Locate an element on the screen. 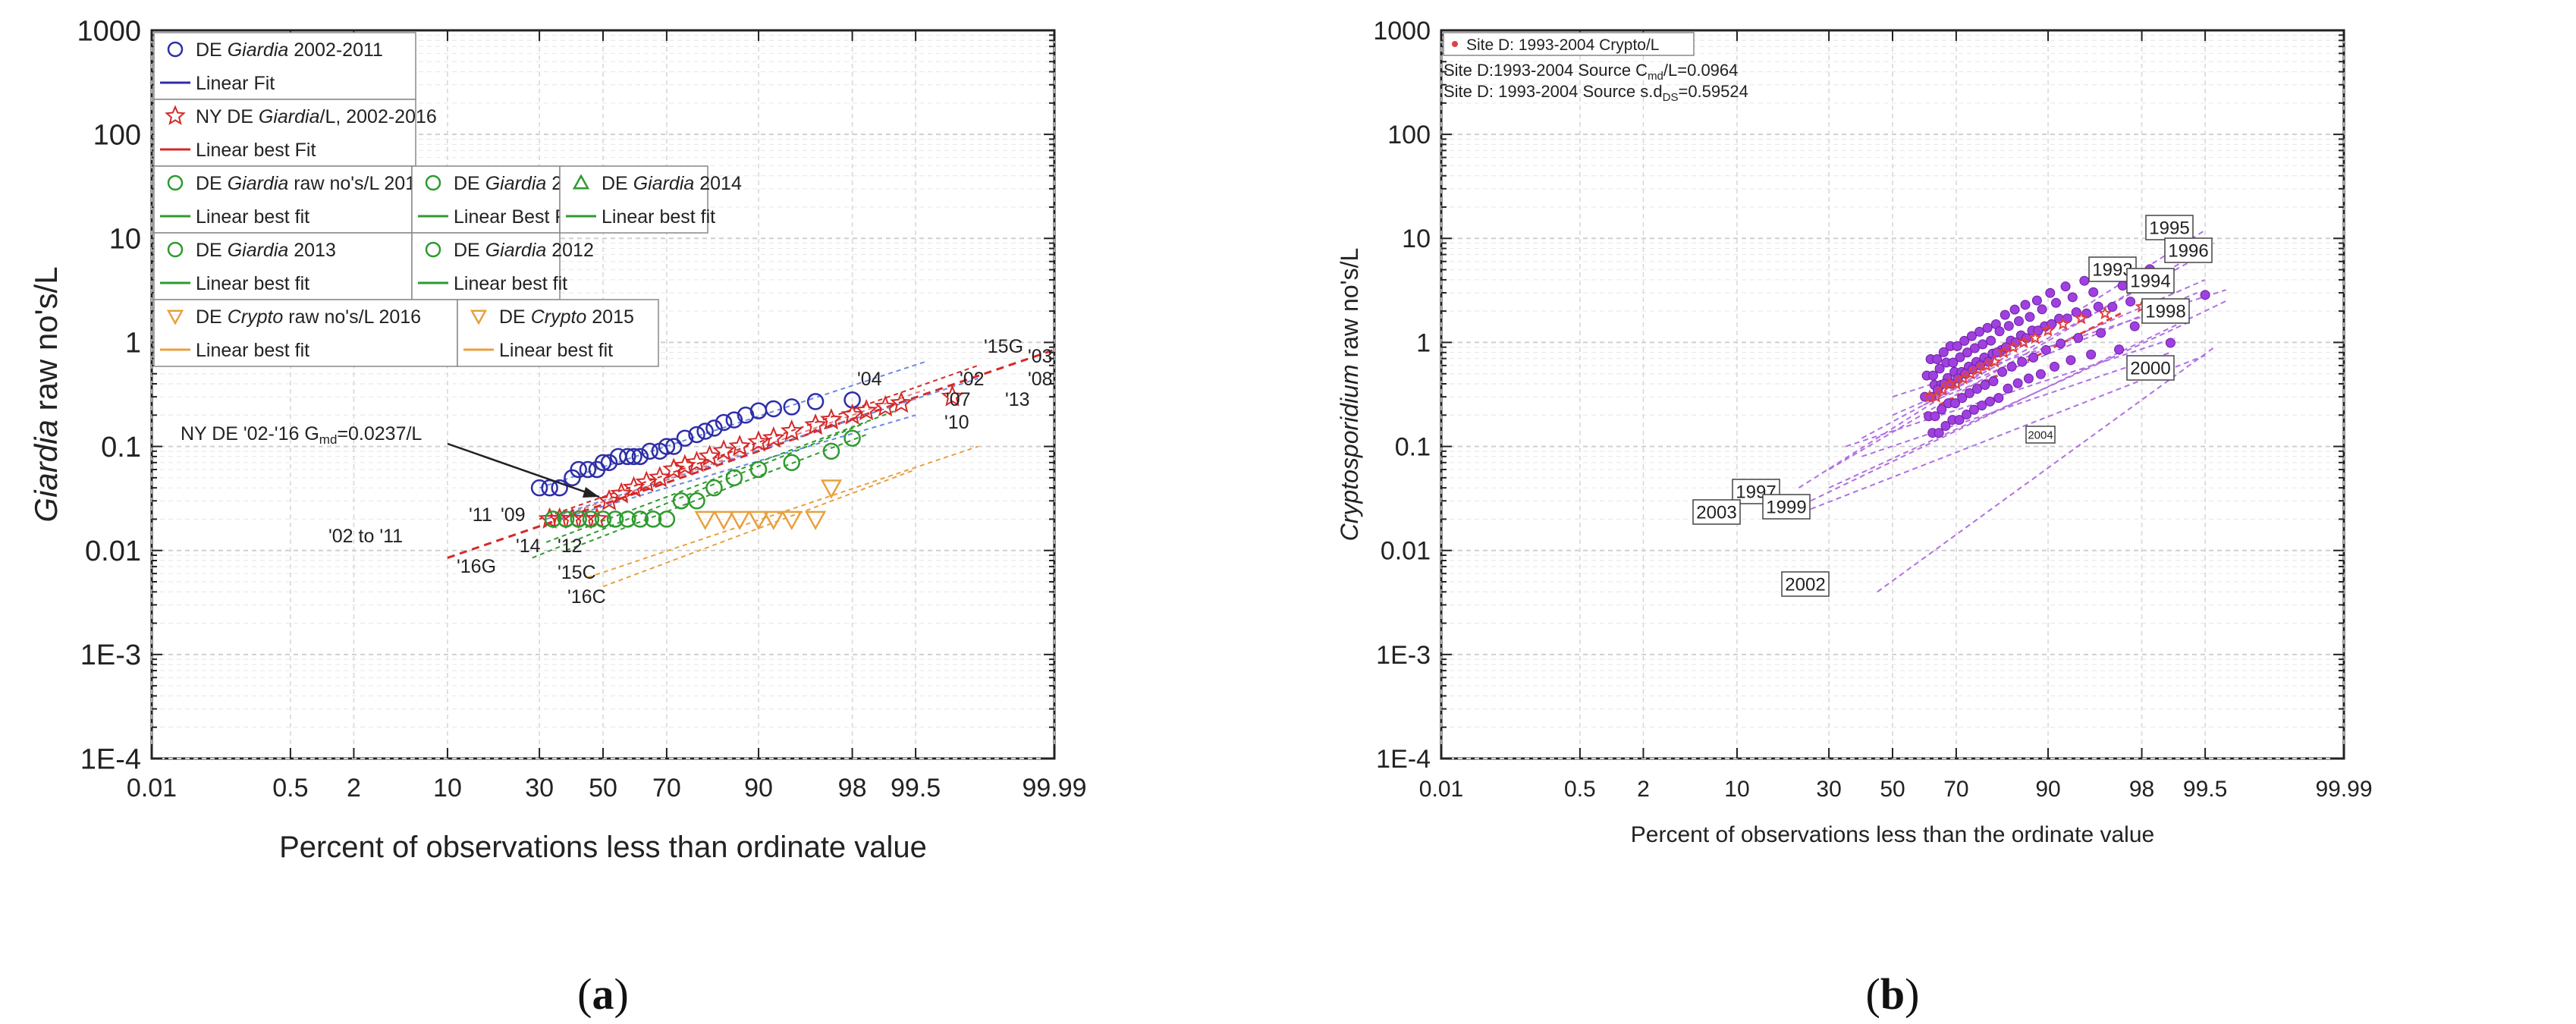 The width and height of the screenshot is (2576, 1024). legend-line-3-suffix: =0.59524 is located at coordinates (1713, 91).